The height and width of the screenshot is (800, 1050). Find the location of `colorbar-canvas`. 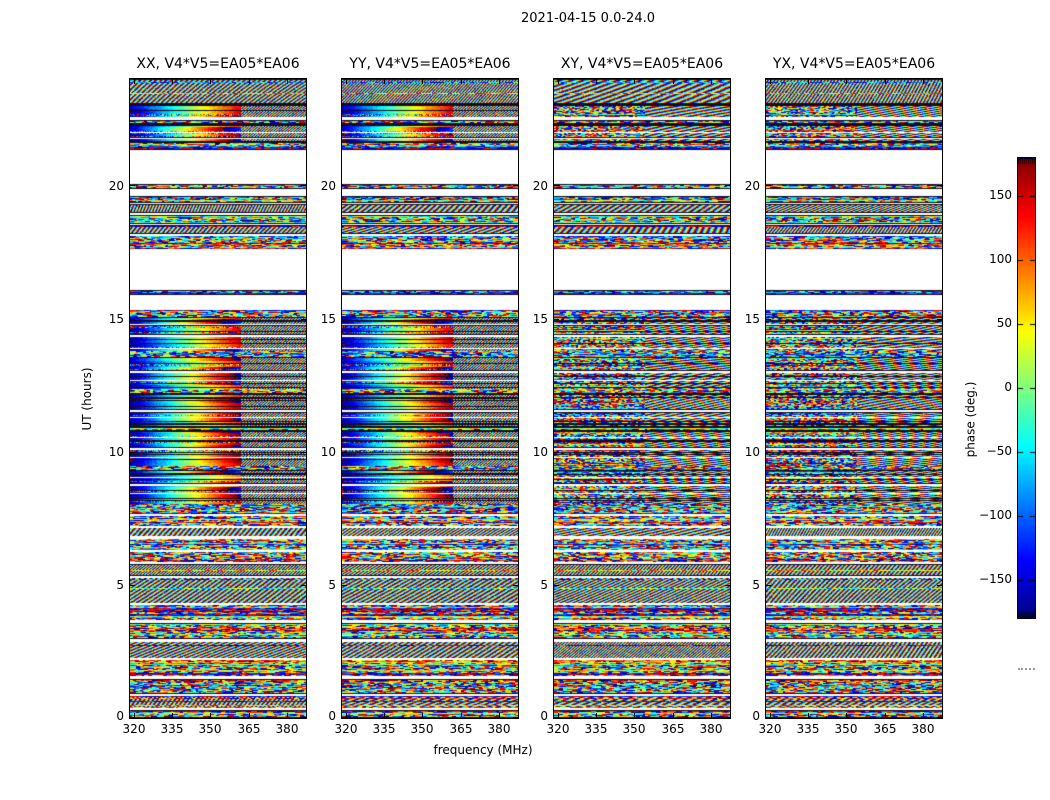

colorbar-canvas is located at coordinates (1026, 388).